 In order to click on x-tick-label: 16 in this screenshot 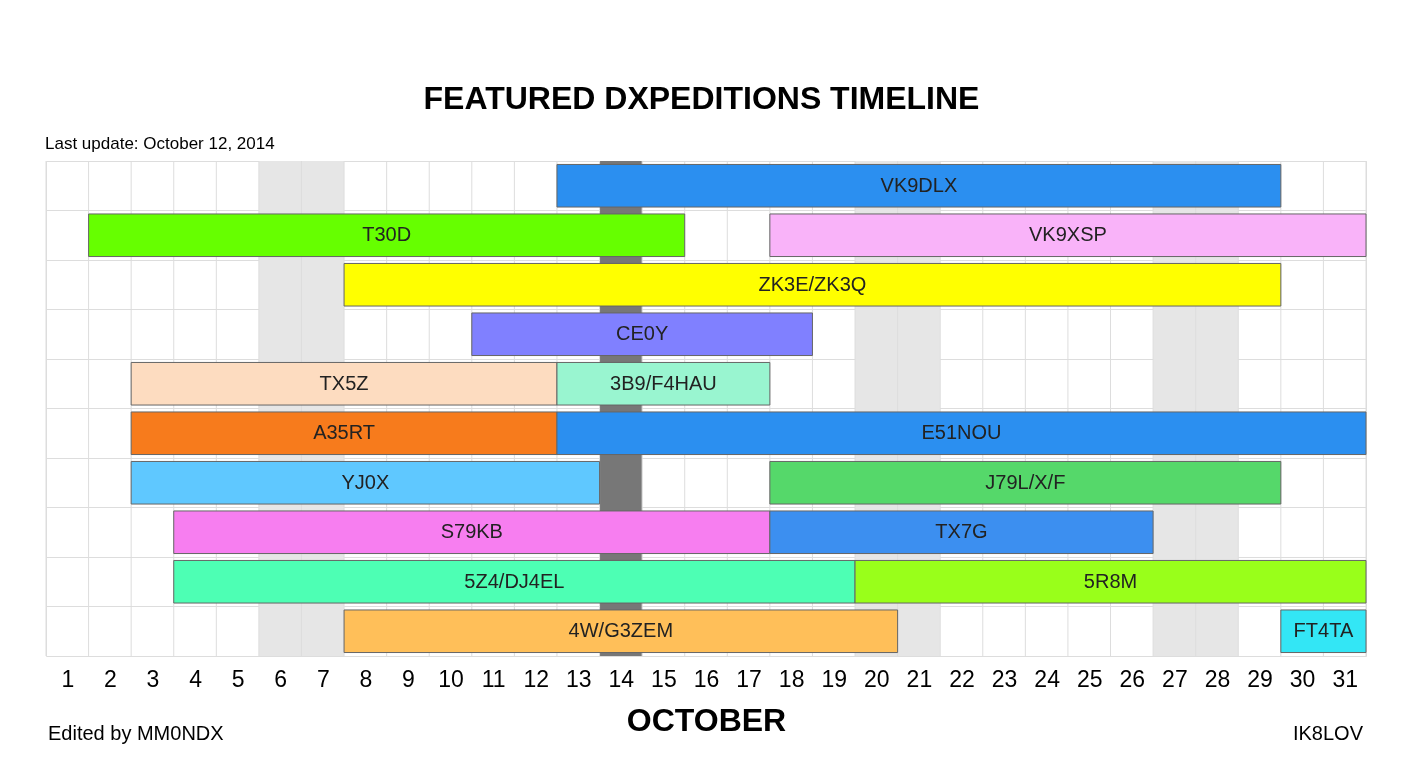, I will do `click(706, 678)`.